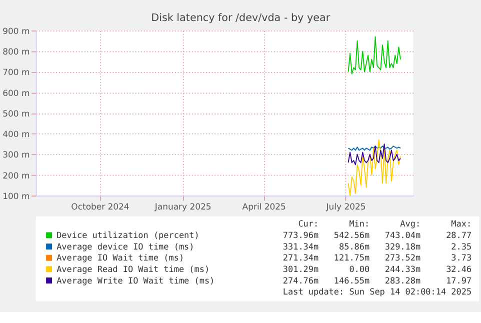 This screenshot has height=323, width=481. Describe the element at coordinates (16, 72) in the screenshot. I see `y-tick-label: 700 m` at that location.